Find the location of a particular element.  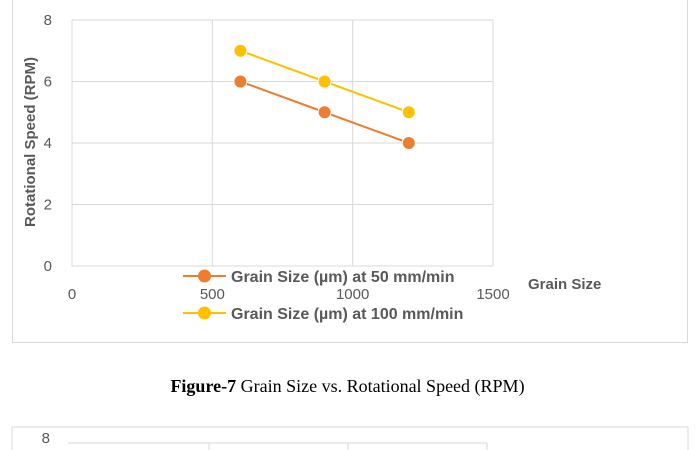

x-tick-label: 500 is located at coordinates (212, 294).